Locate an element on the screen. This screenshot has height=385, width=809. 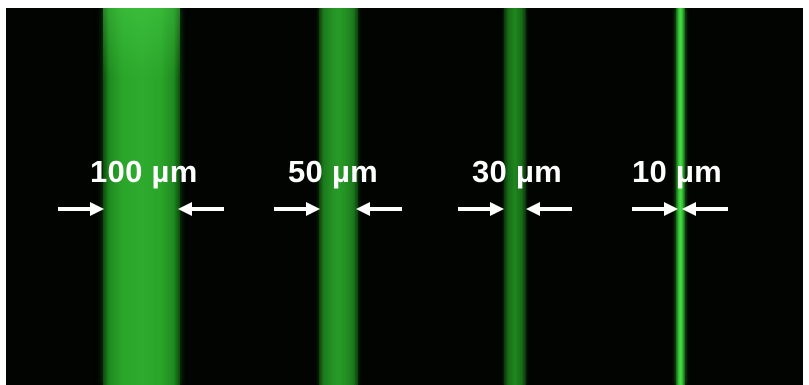
width-label-50um: 50 µm is located at coordinates (333, 171).